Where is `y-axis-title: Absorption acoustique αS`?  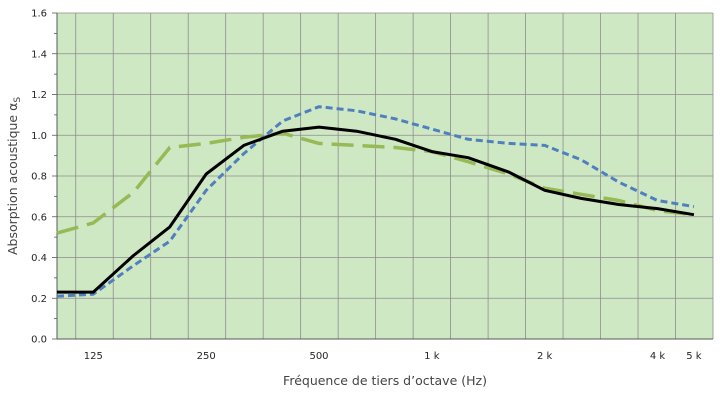 y-axis-title: Absorption acoustique αS is located at coordinates (14, 176).